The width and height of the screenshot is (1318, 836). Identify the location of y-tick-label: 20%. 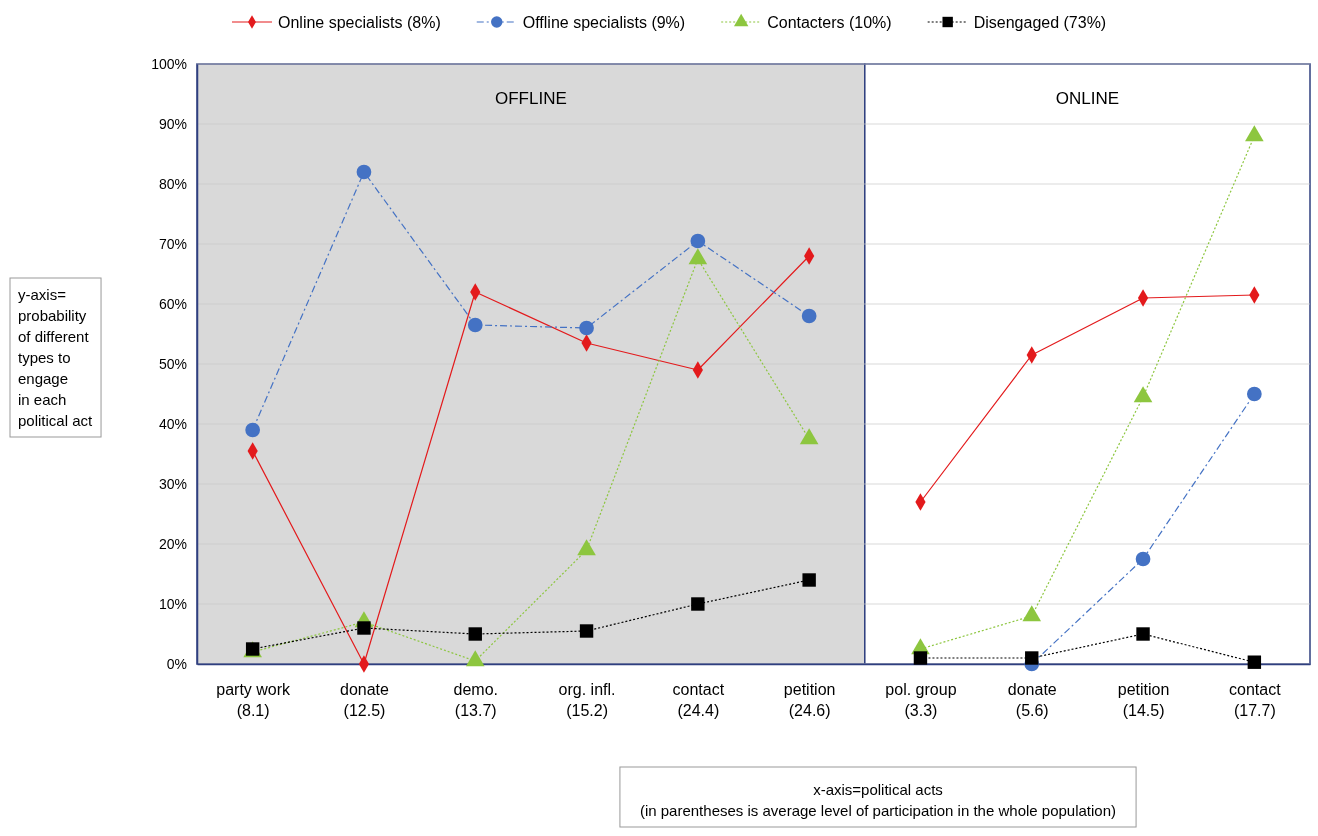
(172, 543).